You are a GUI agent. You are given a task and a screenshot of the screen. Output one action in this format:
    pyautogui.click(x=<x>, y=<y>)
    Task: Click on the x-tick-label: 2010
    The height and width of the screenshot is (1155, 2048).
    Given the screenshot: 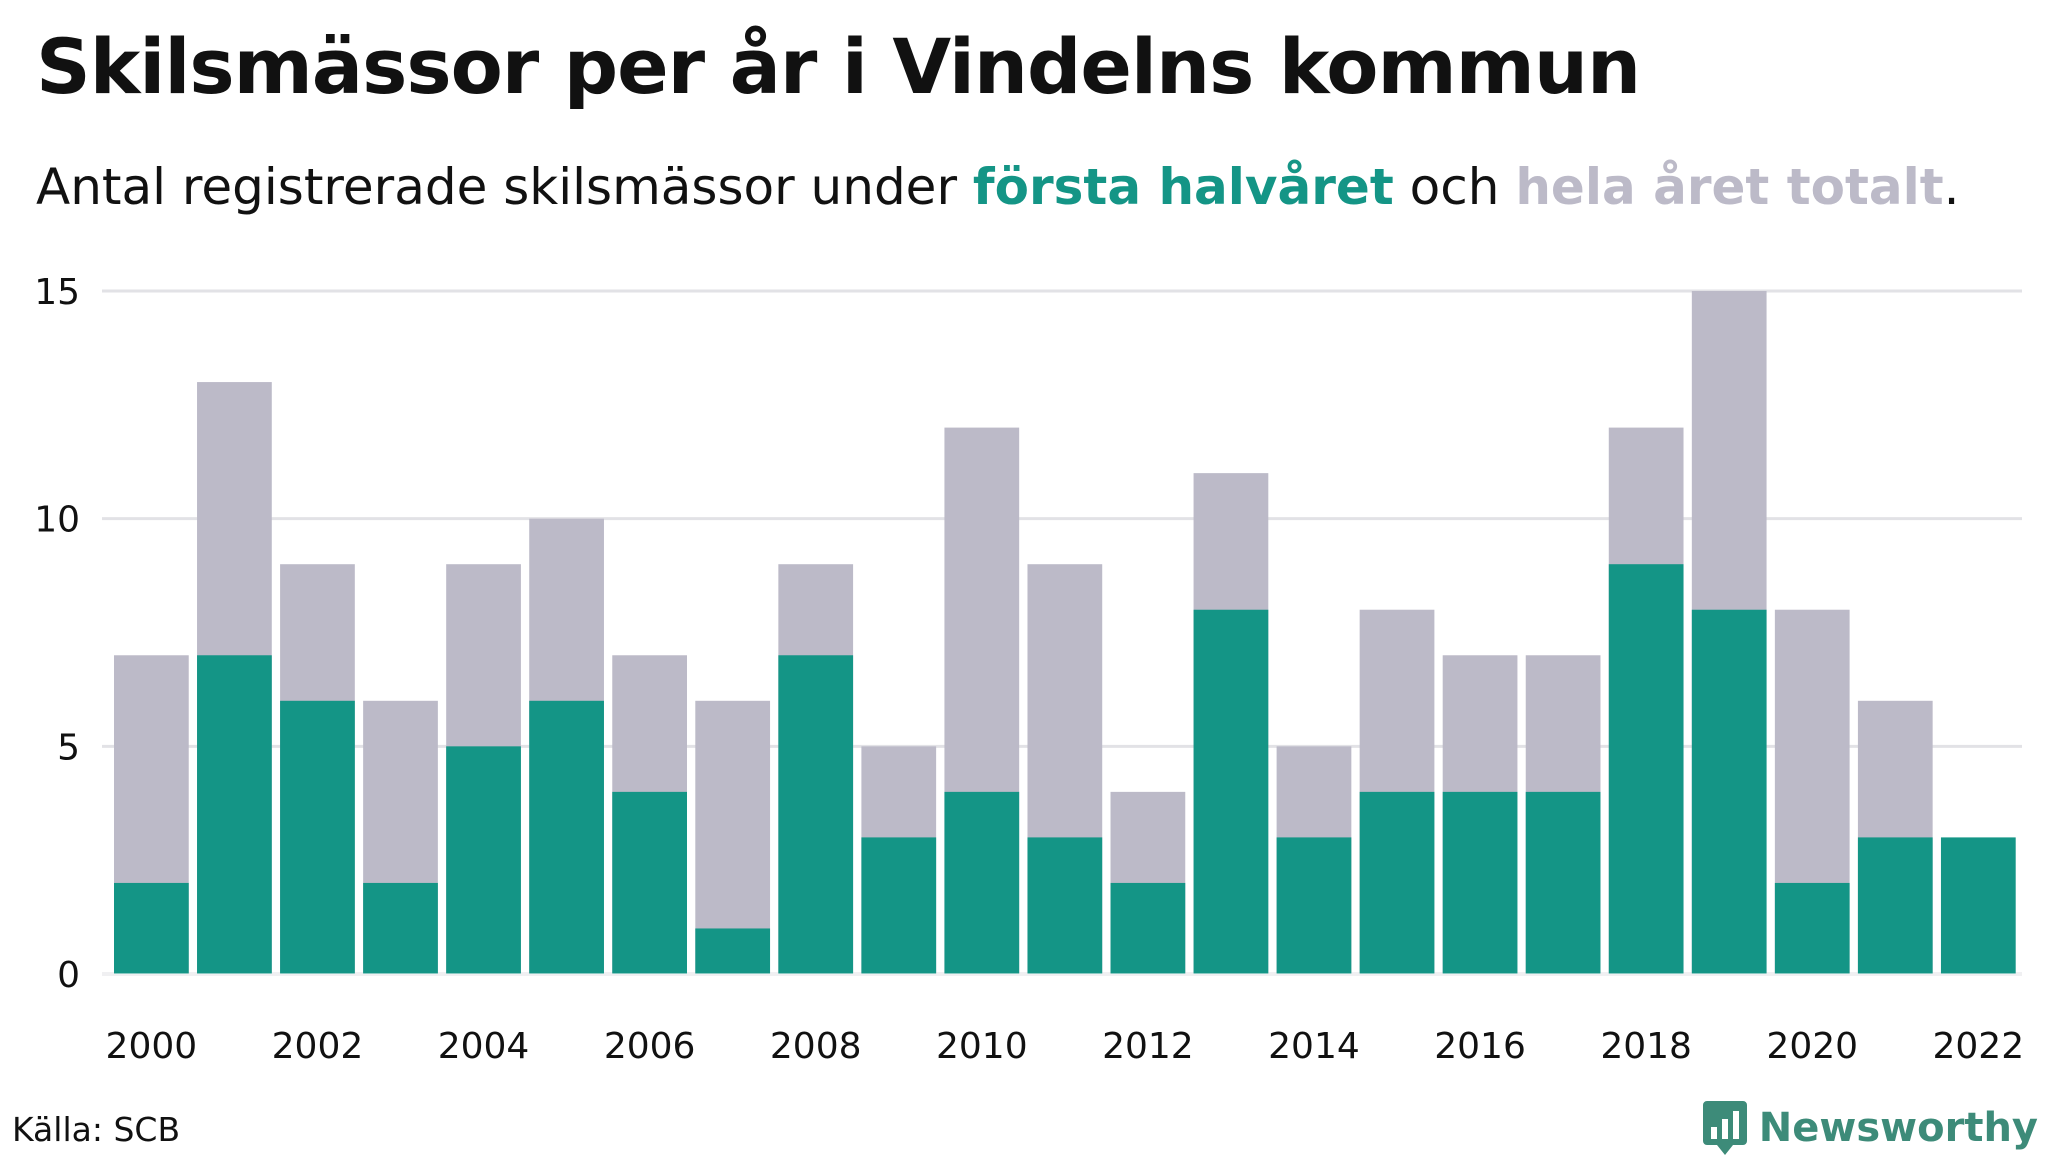 What is the action you would take?
    pyautogui.click(x=982, y=1046)
    